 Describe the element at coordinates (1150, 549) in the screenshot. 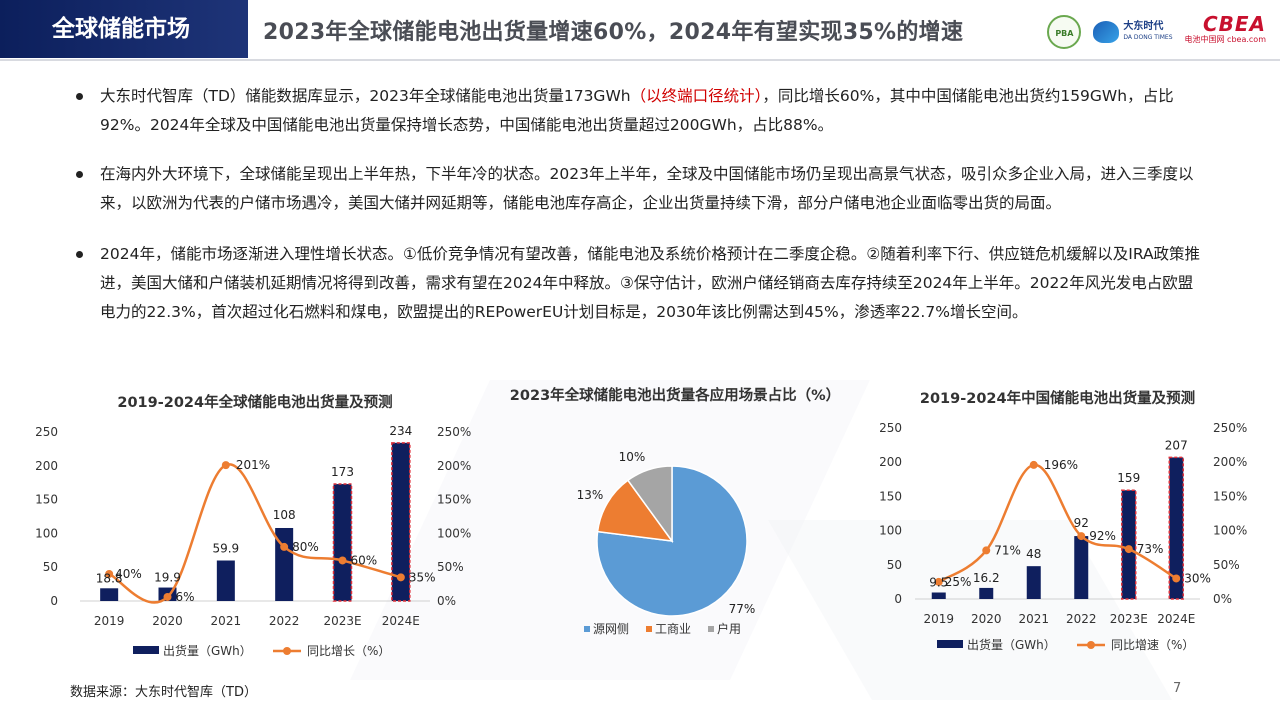

I see `growth-value-label: 73%` at that location.